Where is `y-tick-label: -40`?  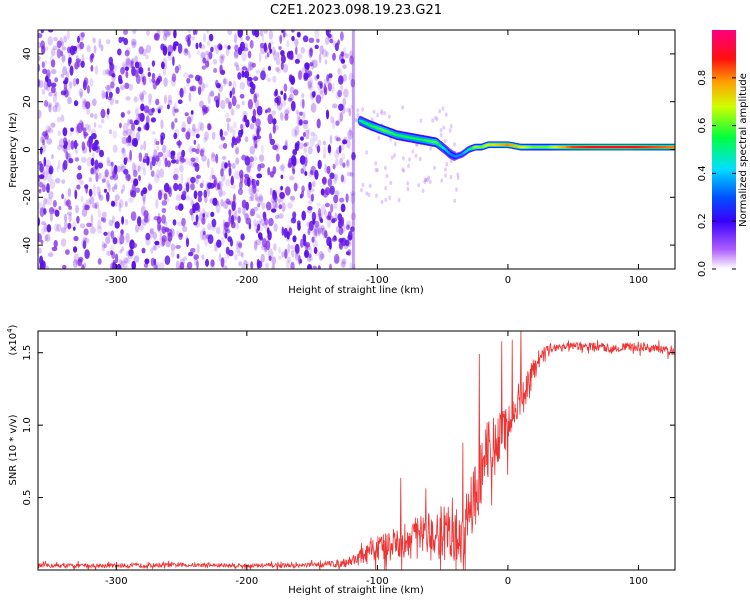 y-tick-label: -40 is located at coordinates (27, 245).